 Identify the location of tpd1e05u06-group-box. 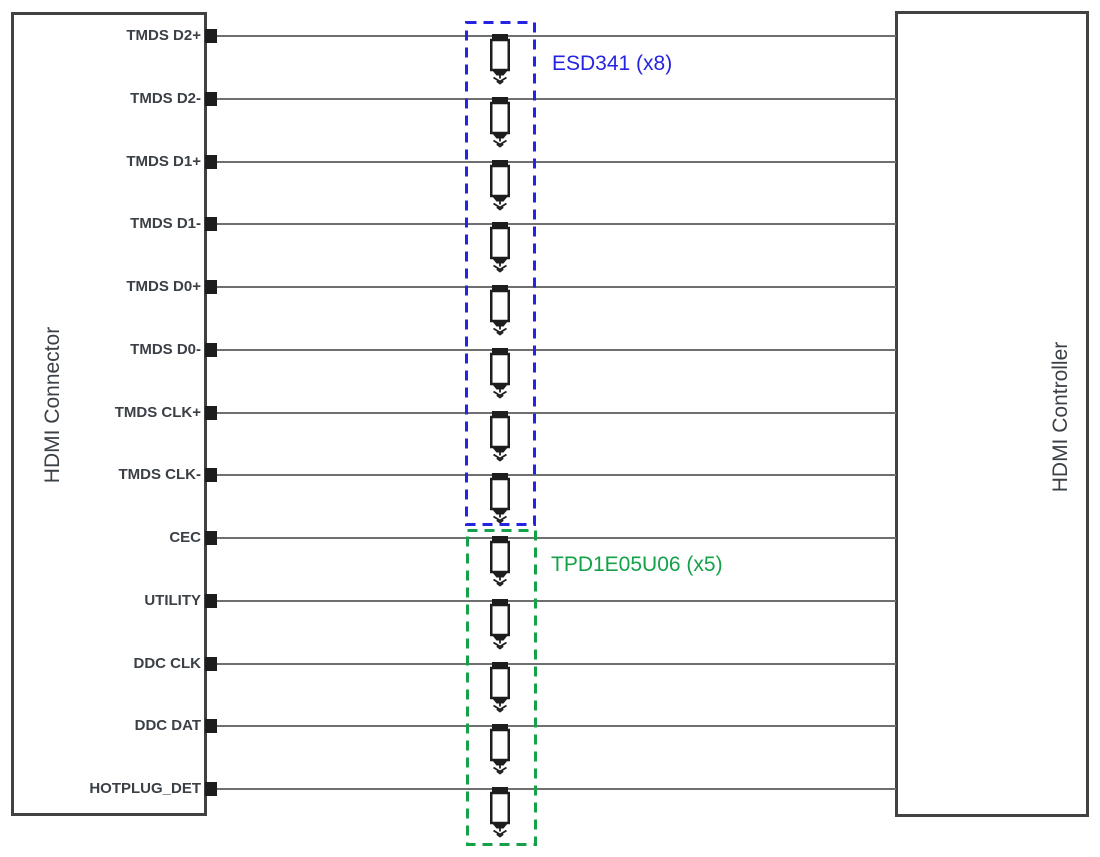
(501, 687).